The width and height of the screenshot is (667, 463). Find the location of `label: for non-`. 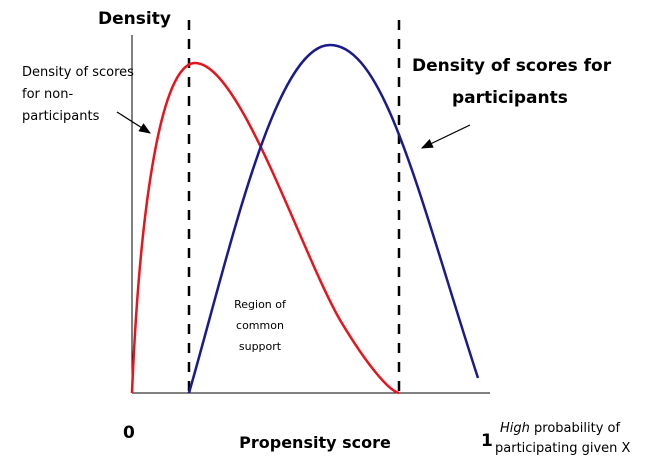

label: for non- is located at coordinates (47, 94).